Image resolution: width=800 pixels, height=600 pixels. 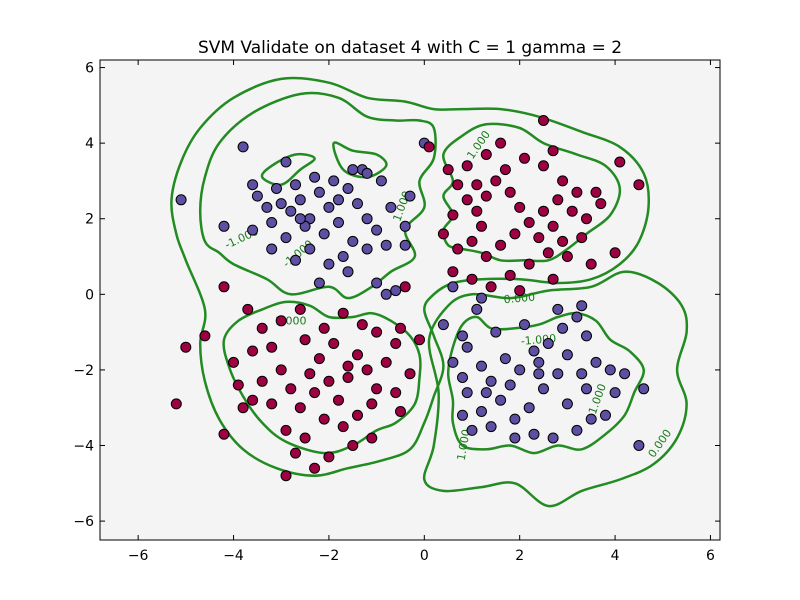 I want to click on x-tick-label-6: 6, so click(x=710, y=556).